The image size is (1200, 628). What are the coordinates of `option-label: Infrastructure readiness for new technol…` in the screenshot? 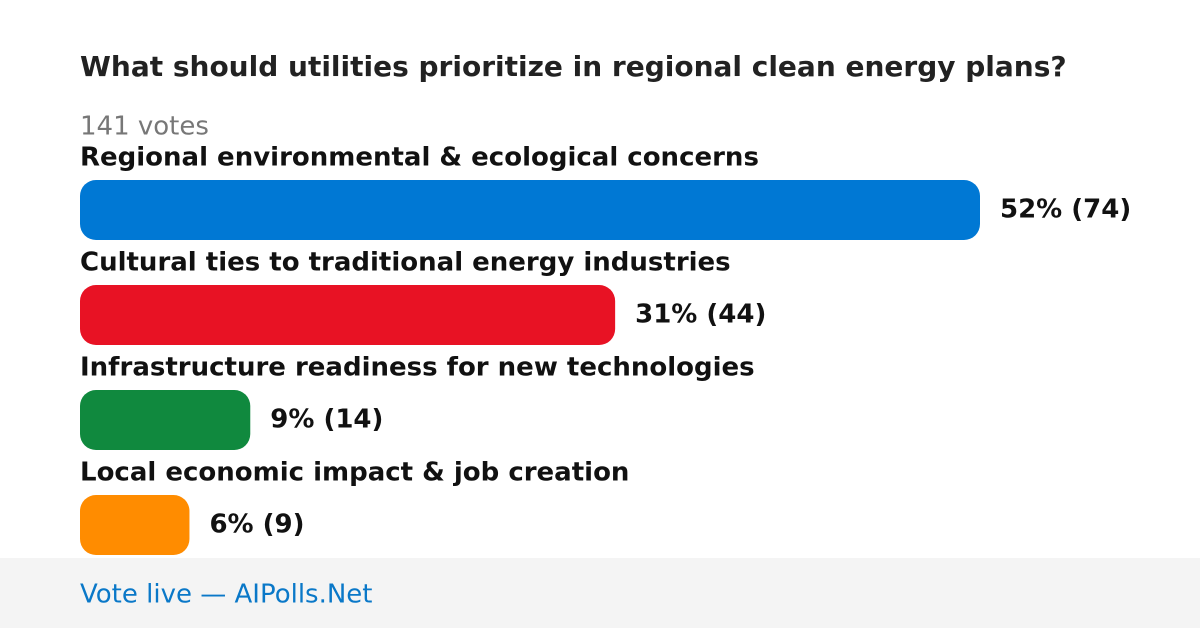 It's located at (417, 368).